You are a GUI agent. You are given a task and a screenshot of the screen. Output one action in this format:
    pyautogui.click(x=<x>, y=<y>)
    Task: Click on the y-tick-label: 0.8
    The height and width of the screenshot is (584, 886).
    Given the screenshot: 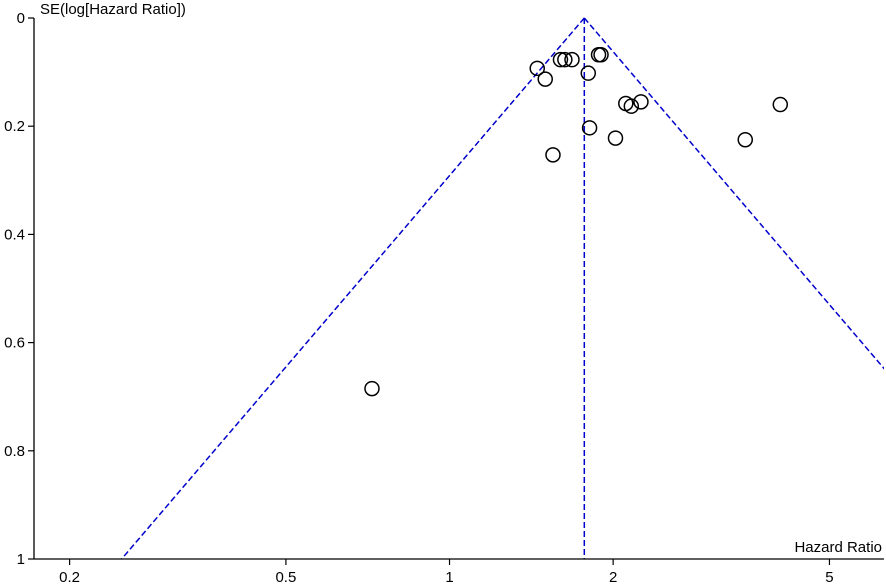 What is the action you would take?
    pyautogui.click(x=14, y=451)
    